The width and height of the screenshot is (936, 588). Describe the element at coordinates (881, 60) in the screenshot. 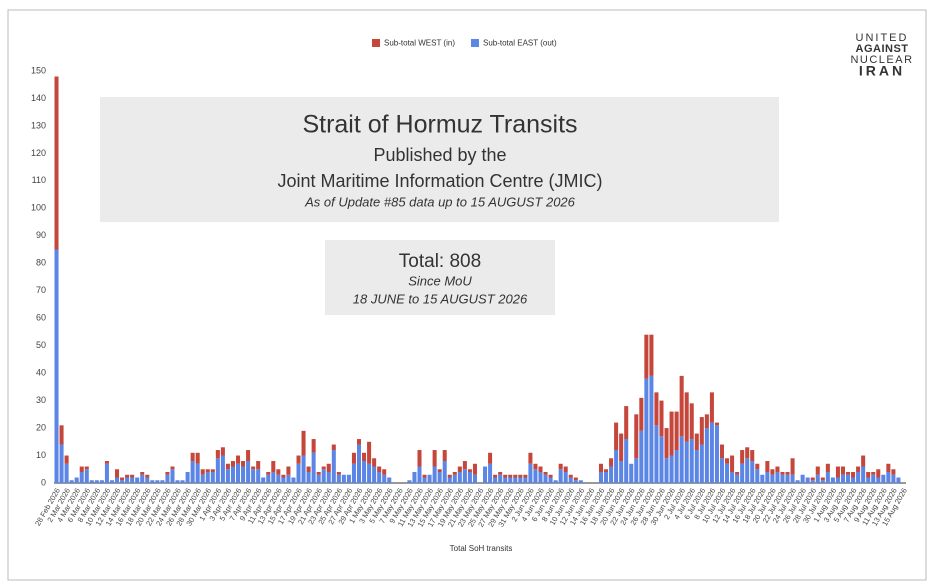

I see `logo-text: NUCLEAR` at that location.